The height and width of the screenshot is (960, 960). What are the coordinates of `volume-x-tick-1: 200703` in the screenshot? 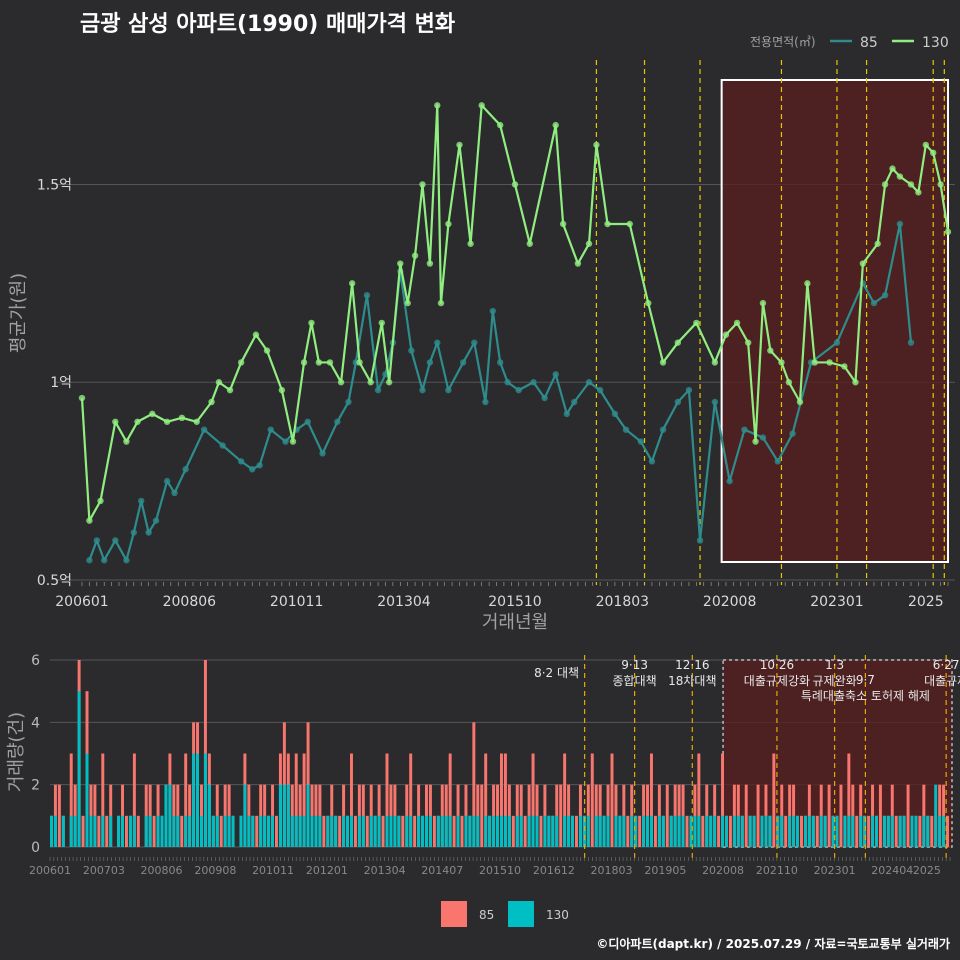 It's located at (104, 870).